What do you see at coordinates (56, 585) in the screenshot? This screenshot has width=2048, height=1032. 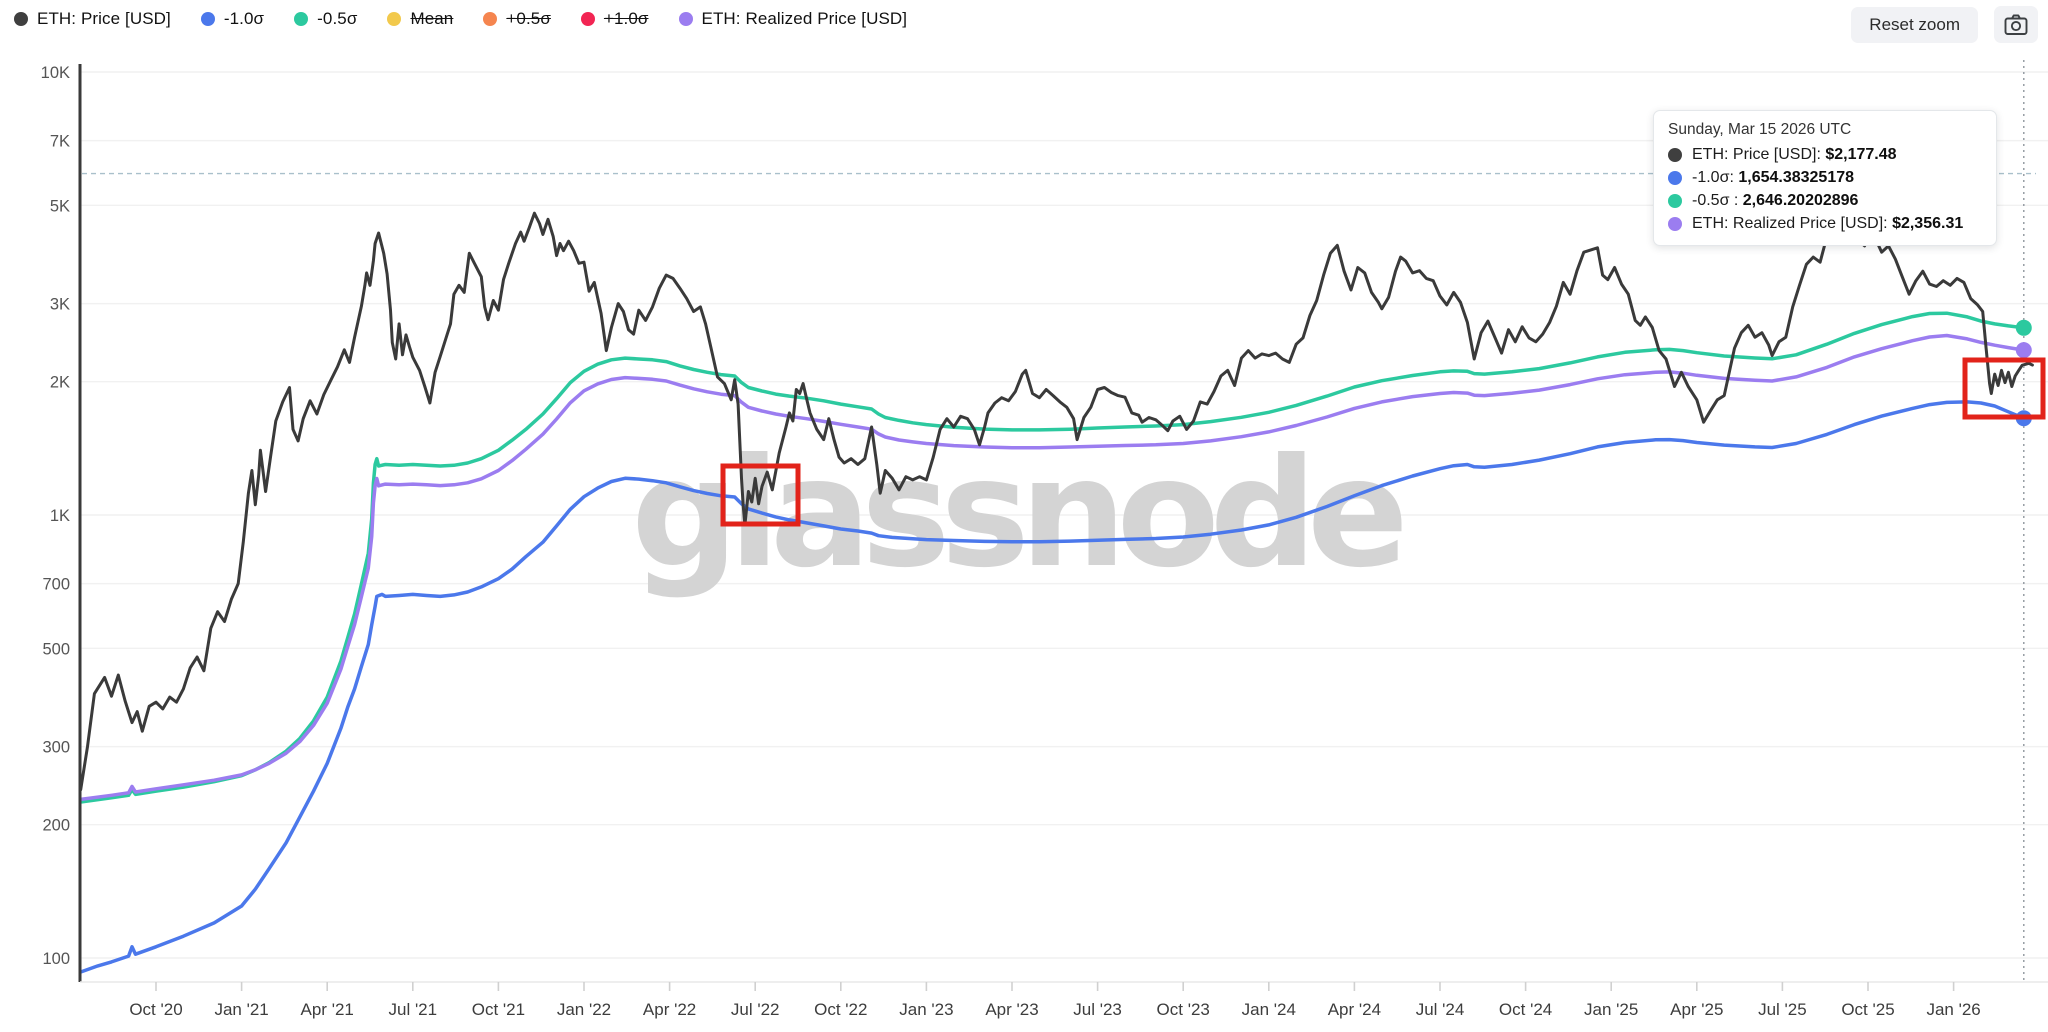 I see `y-axis-label: 700` at bounding box center [56, 585].